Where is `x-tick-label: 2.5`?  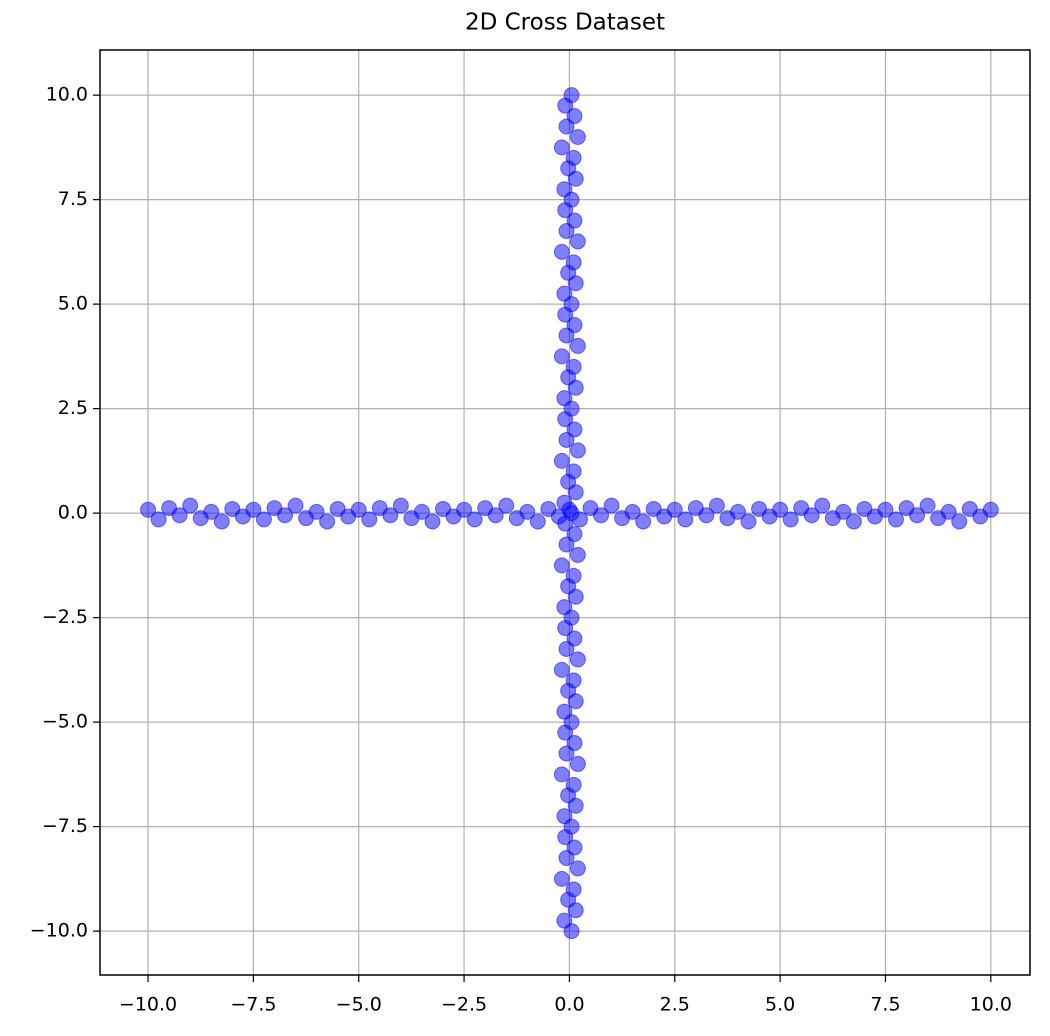 x-tick-label: 2.5 is located at coordinates (675, 1005).